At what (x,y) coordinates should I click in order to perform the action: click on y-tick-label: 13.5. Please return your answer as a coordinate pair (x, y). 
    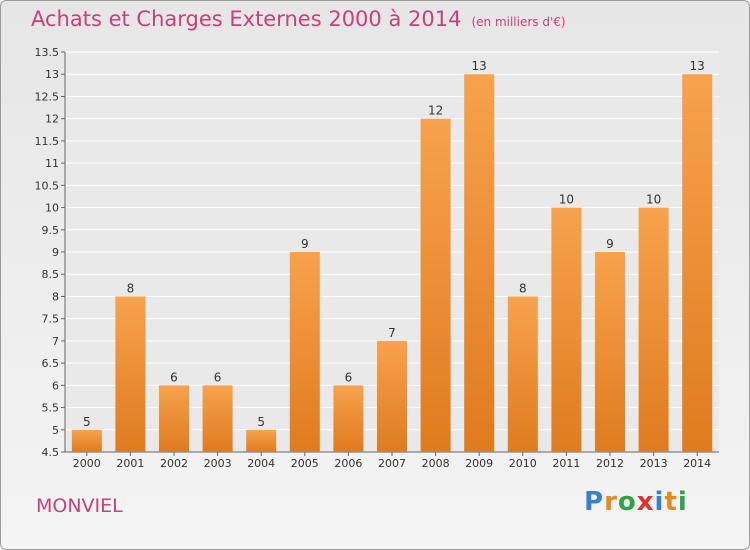
    Looking at the image, I should click on (47, 52).